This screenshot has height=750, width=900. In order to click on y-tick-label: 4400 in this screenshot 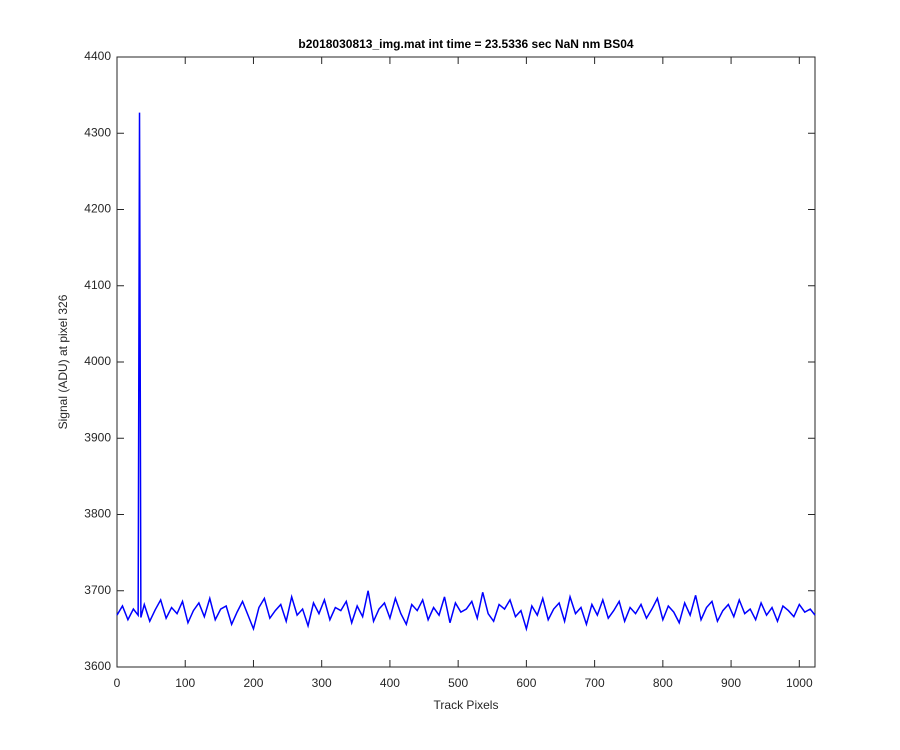, I will do `click(97, 56)`.